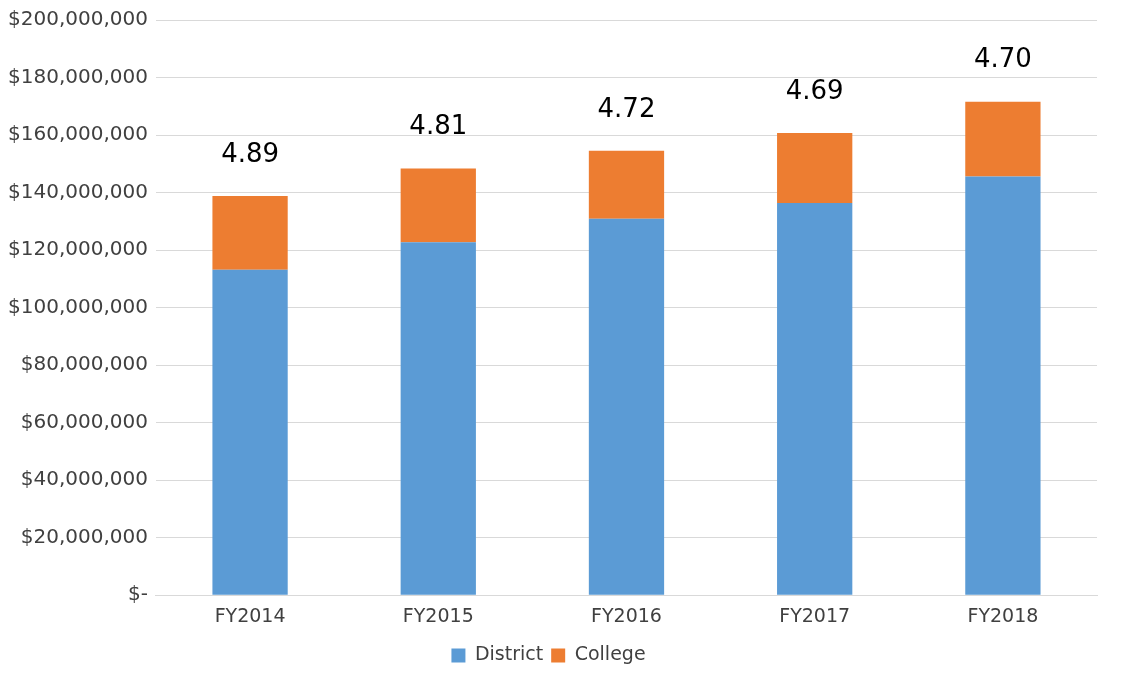 This screenshot has width=1137, height=675. I want to click on annotation: 4.72, so click(626, 107).